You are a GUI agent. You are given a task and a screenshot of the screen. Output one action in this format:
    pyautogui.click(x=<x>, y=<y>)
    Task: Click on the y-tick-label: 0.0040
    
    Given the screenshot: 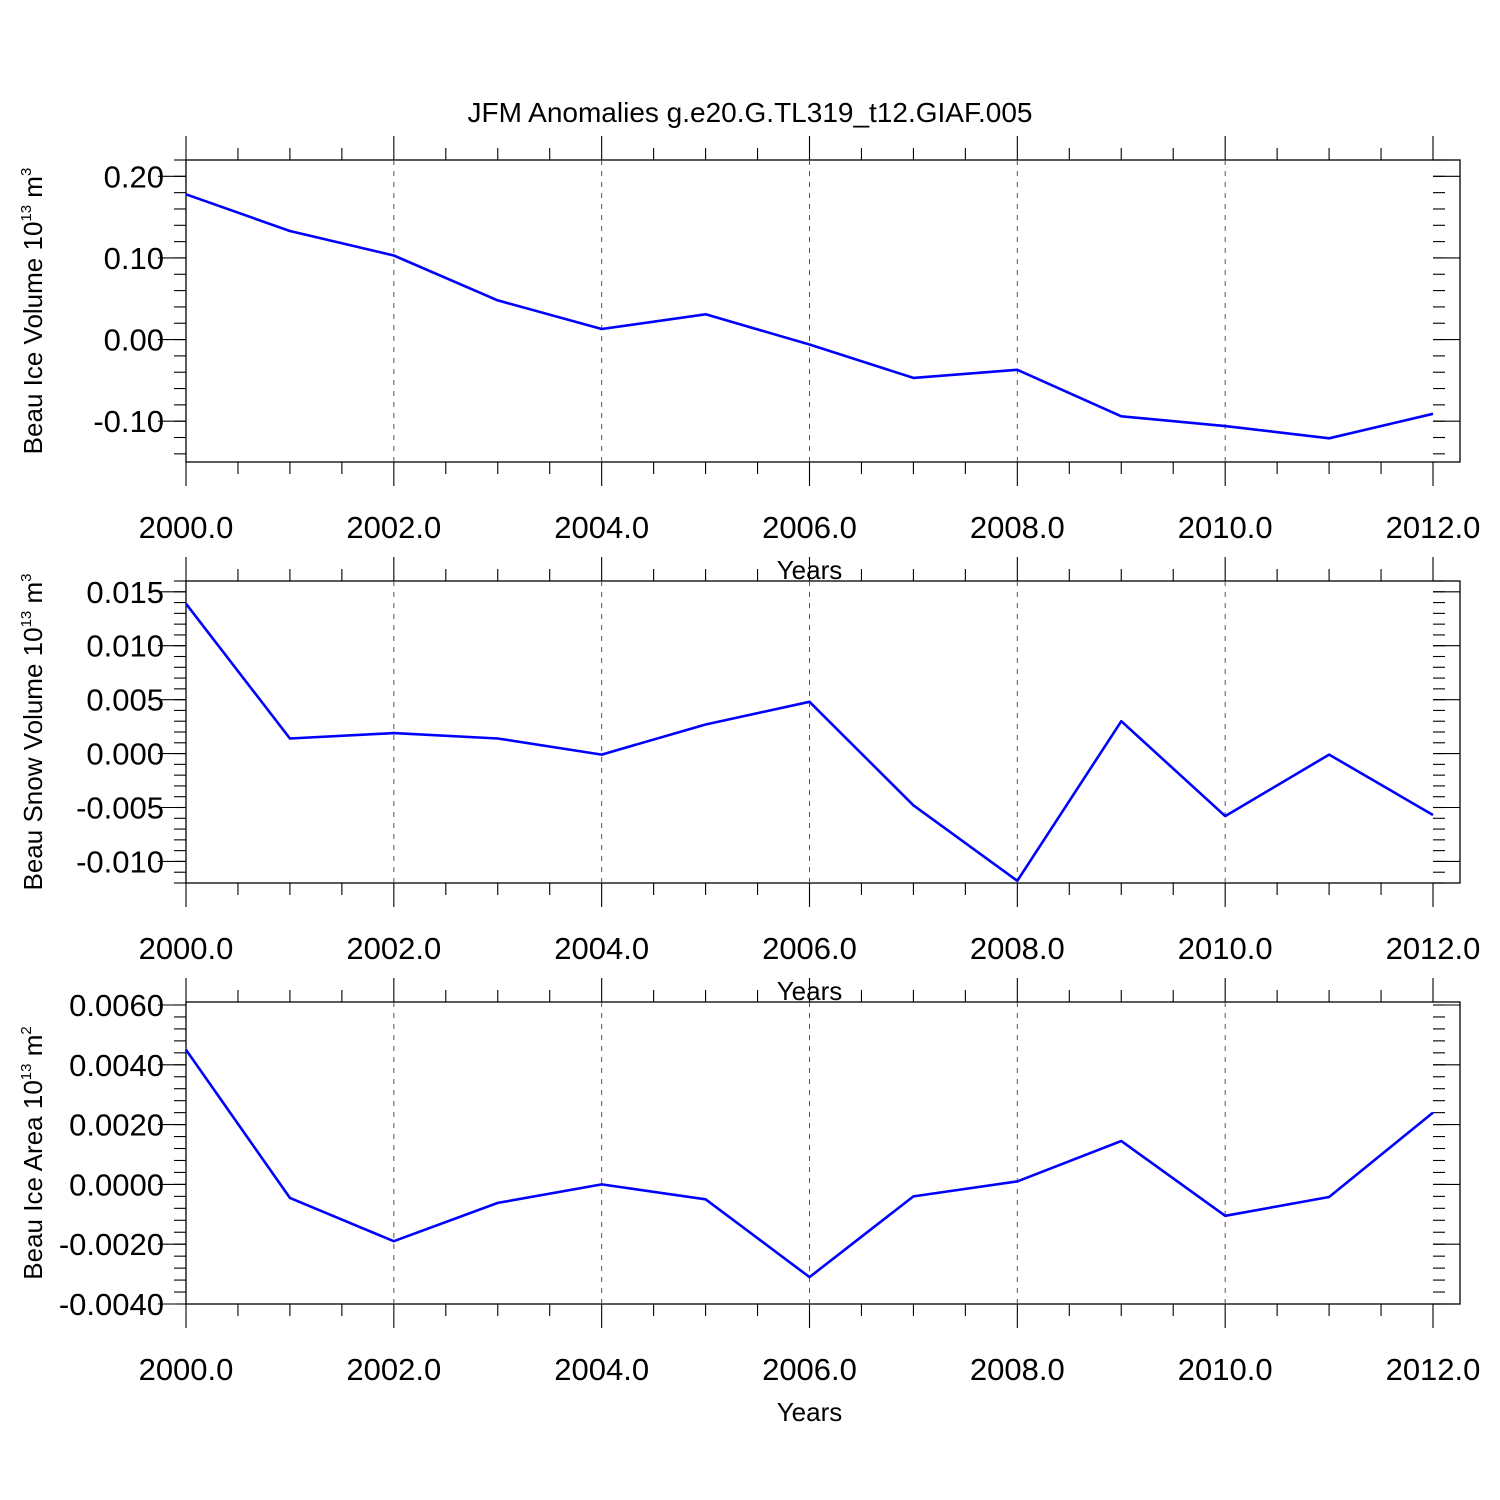 What is the action you would take?
    pyautogui.click(x=116, y=1065)
    